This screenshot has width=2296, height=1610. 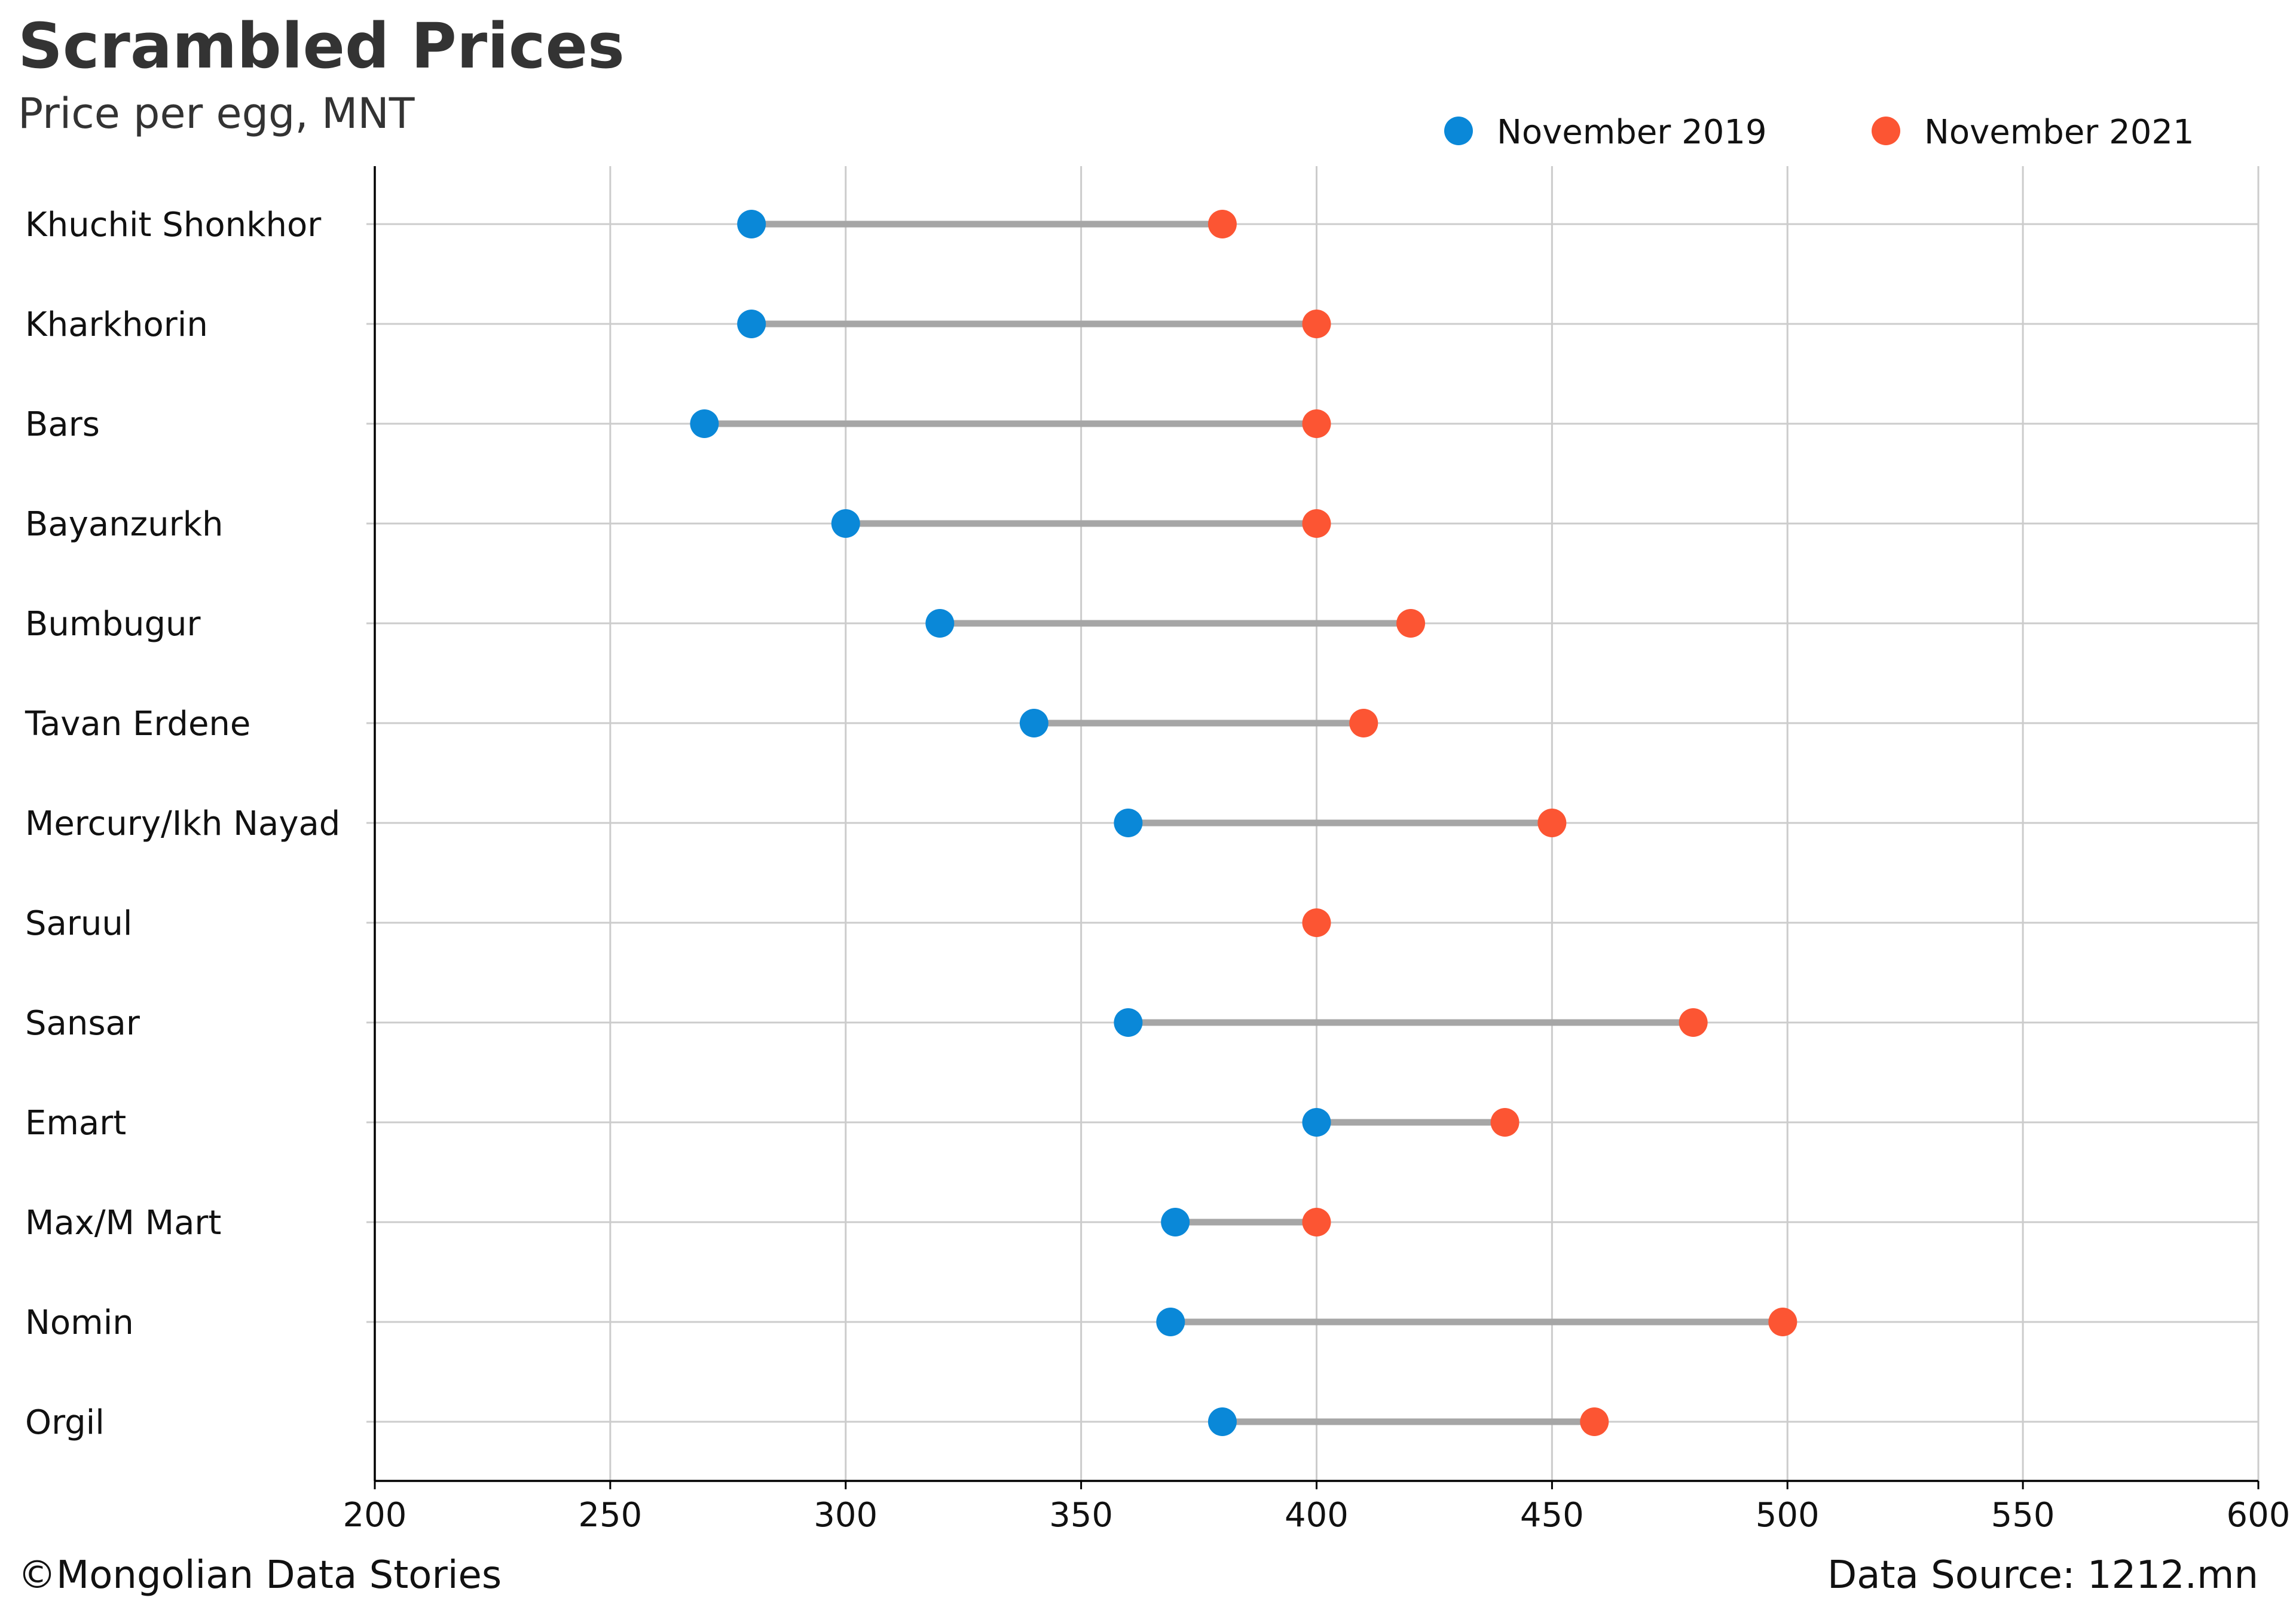 What do you see at coordinates (1819, 132) in the screenshot?
I see `legend: November 2019 November 2021` at bounding box center [1819, 132].